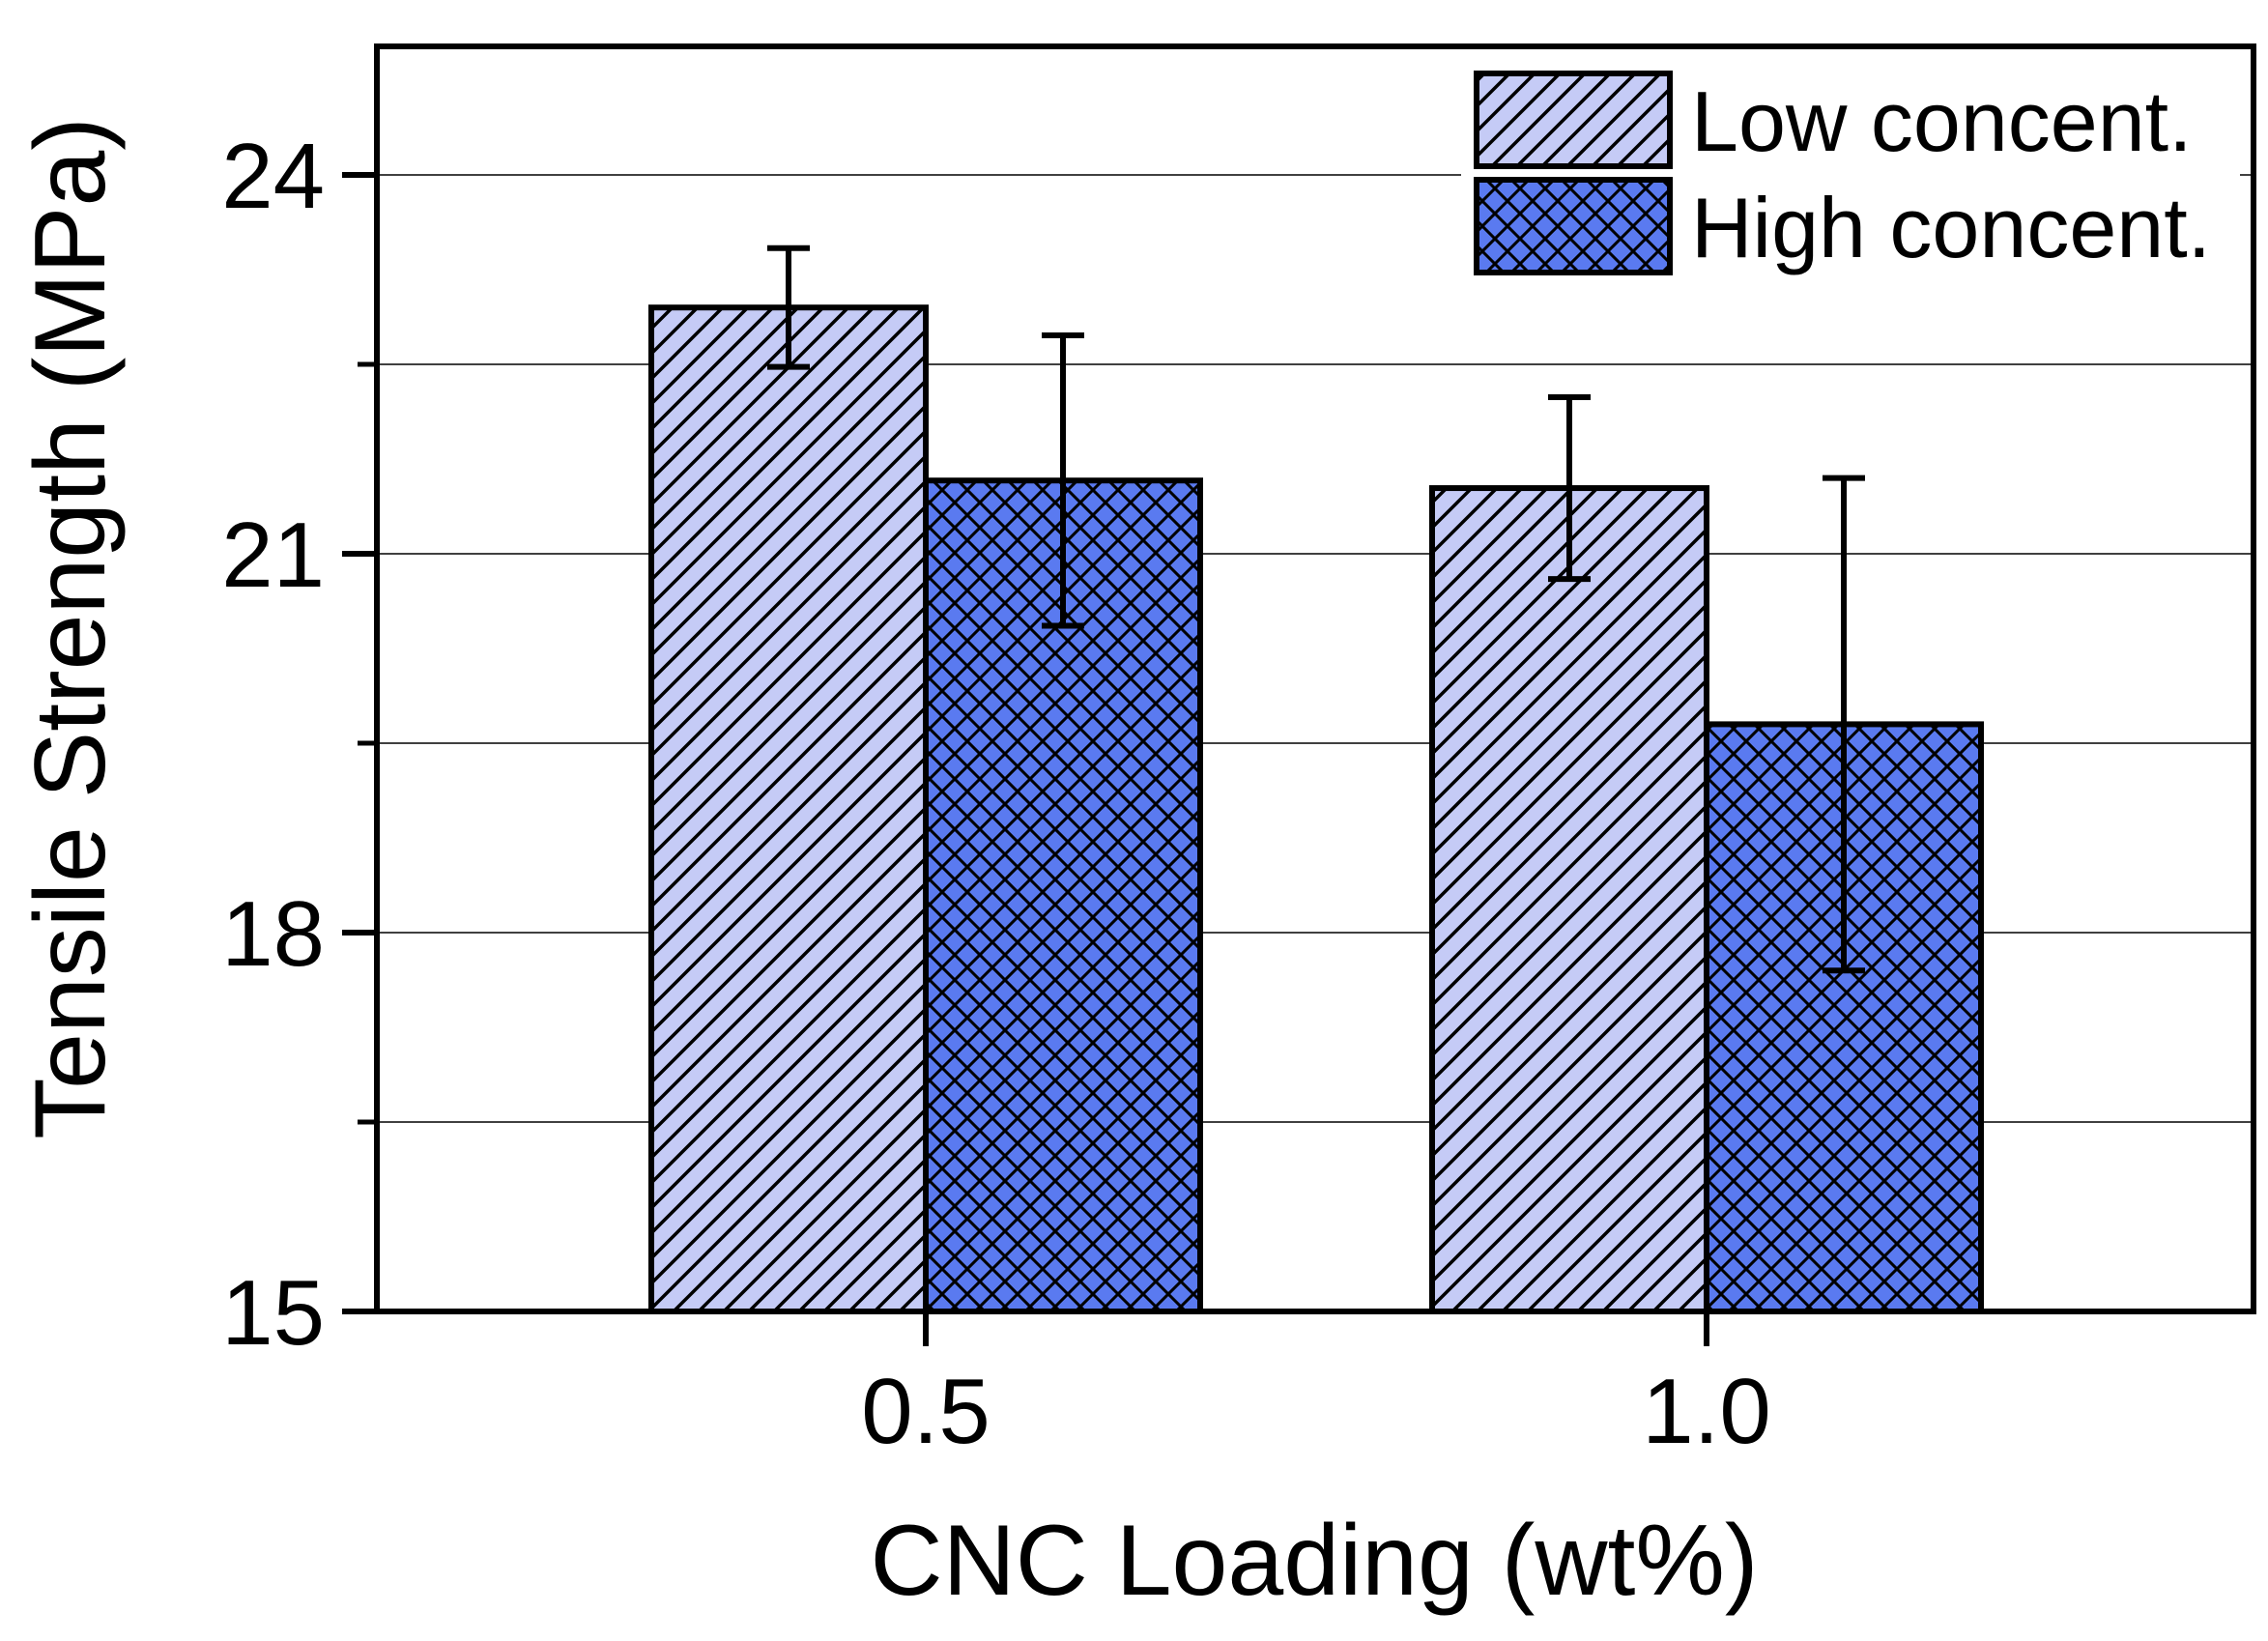 The height and width of the screenshot is (1641, 2268). I want to click on x-axis-title: CNC Loading (wt%), so click(1315, 1561).